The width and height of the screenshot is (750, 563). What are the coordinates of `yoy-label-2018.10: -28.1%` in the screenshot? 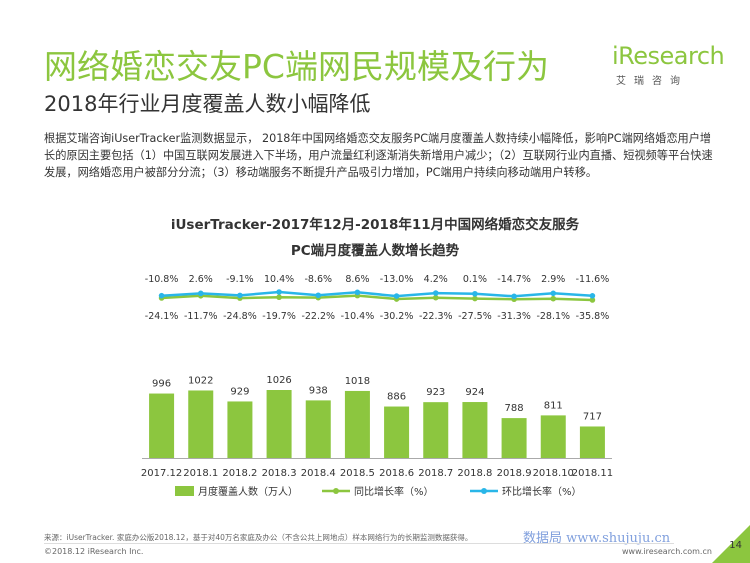 It's located at (553, 316).